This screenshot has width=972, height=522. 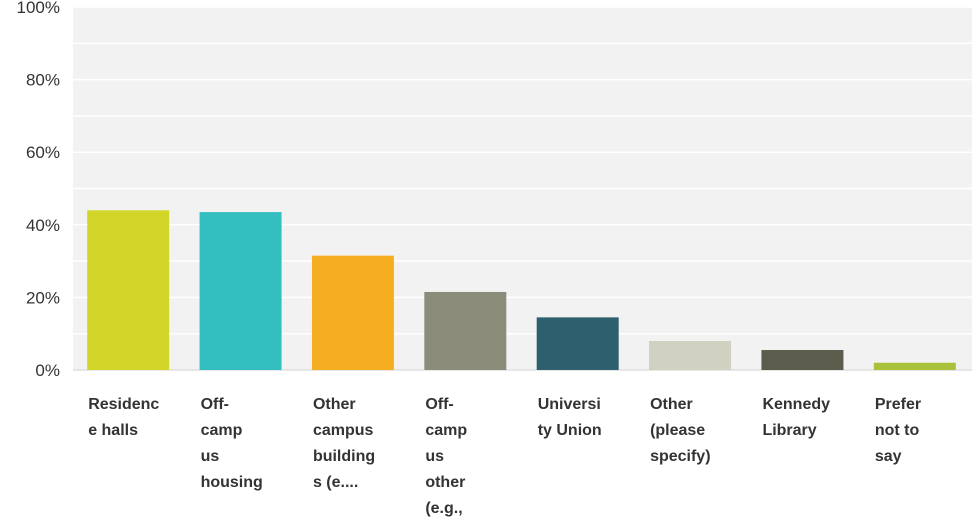 I want to click on y-tick-label: 100%, so click(x=38, y=8).